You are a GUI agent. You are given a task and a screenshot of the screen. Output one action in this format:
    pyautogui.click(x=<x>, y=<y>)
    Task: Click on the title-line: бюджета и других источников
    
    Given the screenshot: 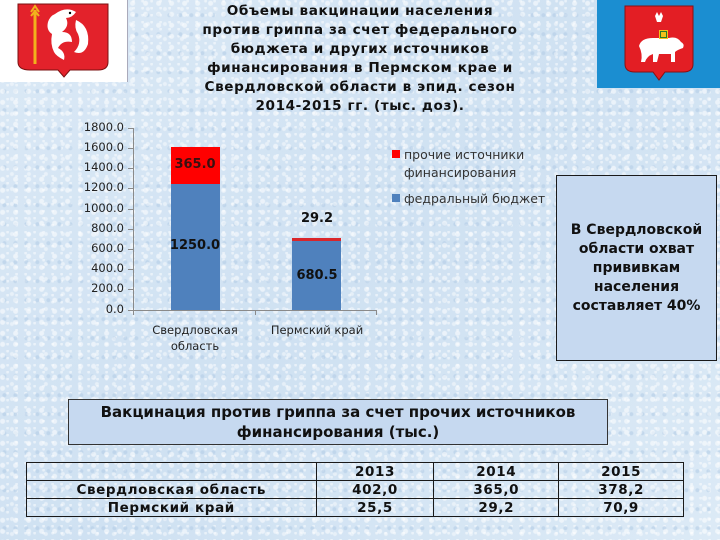 What is the action you would take?
    pyautogui.click(x=360, y=49)
    